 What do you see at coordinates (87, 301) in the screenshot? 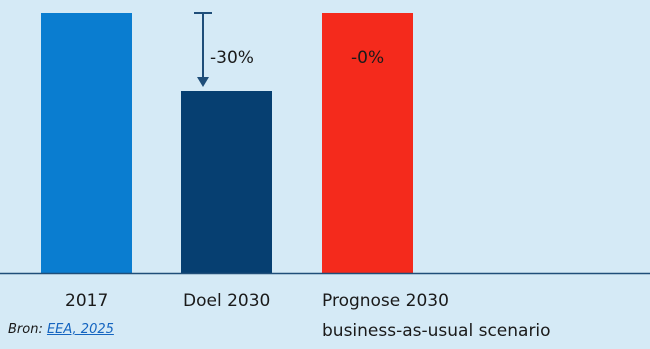
I see `category-label-2017: 2017` at bounding box center [87, 301].